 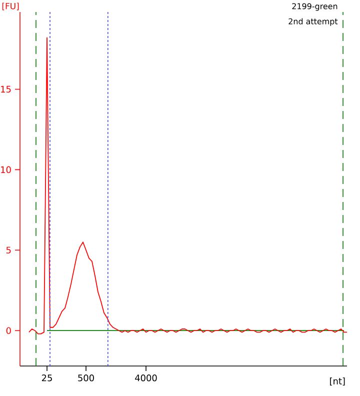 What do you see at coordinates (47, 378) in the screenshot?
I see `x-tick-label: 25` at bounding box center [47, 378].